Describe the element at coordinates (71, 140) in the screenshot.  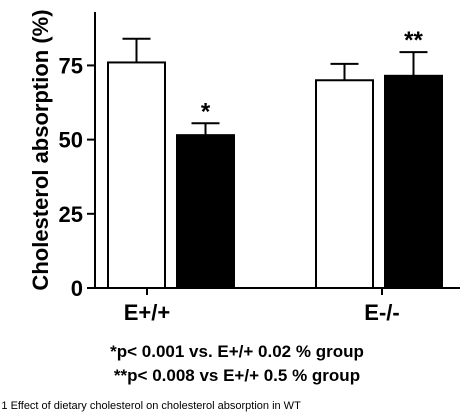
I see `y-tick-label: 50` at that location.